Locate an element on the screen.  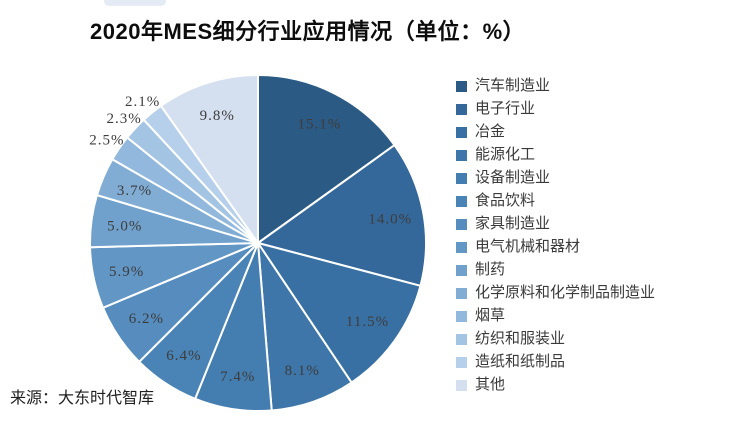
pie-label-13: 2.1% is located at coordinates (142, 102).